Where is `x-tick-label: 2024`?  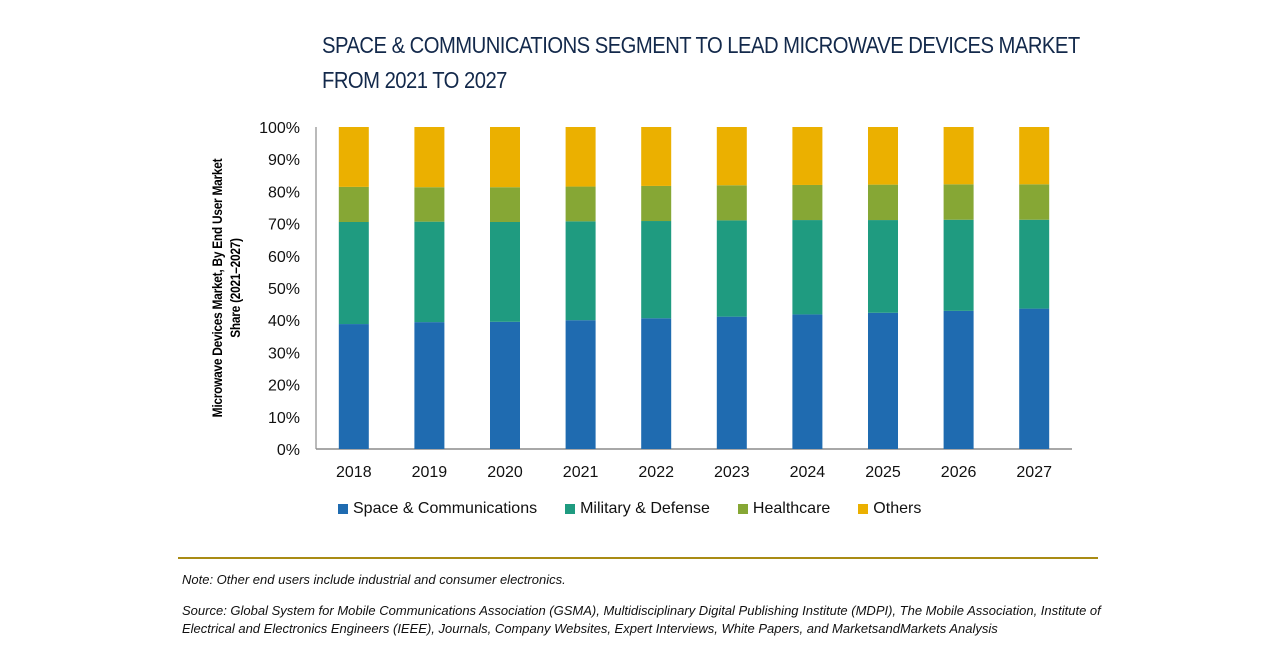 x-tick-label: 2024 is located at coordinates (808, 472).